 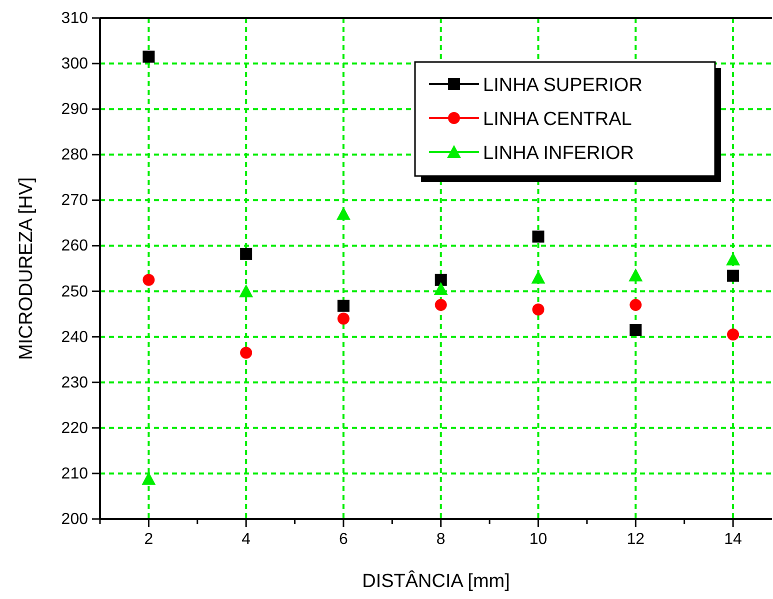 What do you see at coordinates (74, 519) in the screenshot?
I see `y-tick-label: 200` at bounding box center [74, 519].